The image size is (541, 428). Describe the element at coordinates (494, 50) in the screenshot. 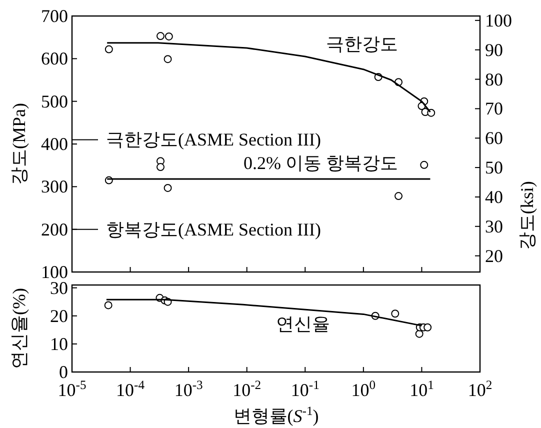

I see `y2-tick-label: 90` at that location.